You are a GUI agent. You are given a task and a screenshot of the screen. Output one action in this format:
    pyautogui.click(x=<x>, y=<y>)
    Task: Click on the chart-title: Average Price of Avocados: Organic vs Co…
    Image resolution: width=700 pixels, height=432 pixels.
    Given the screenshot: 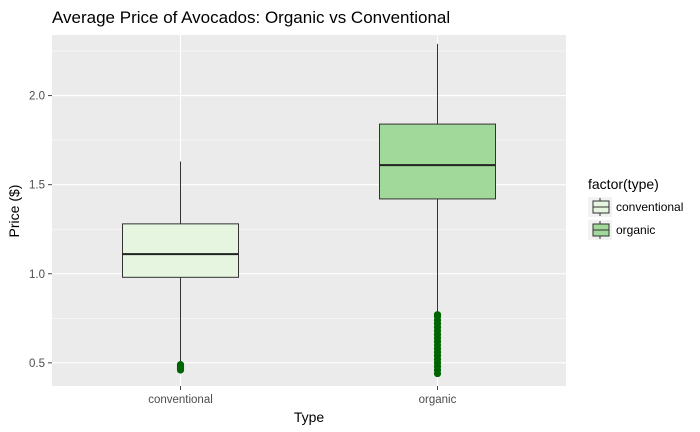 What is the action you would take?
    pyautogui.click(x=251, y=17)
    